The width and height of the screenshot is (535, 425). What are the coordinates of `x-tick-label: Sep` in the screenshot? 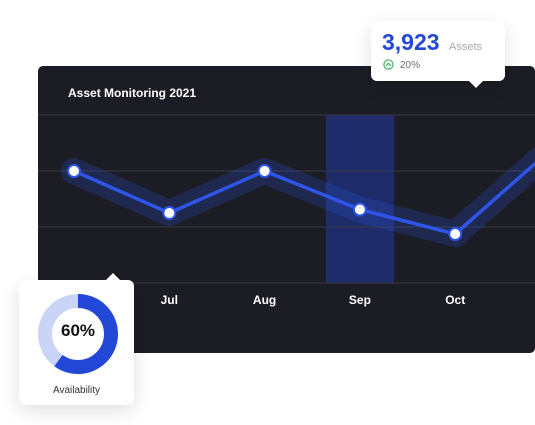 It's located at (360, 300).